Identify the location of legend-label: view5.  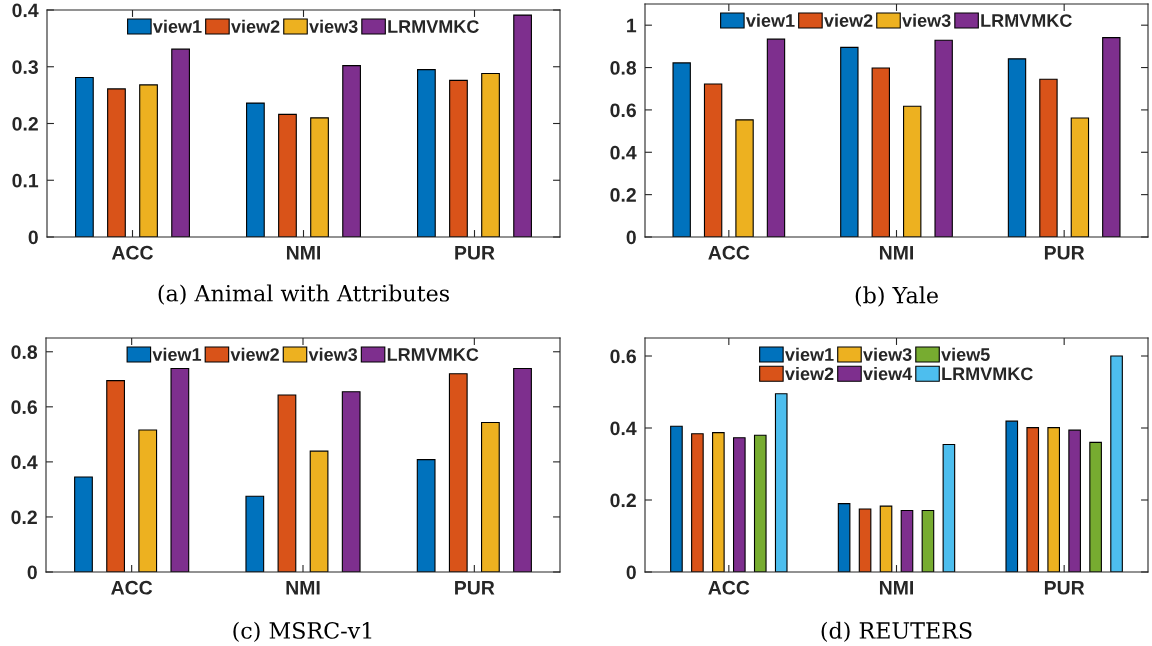
(965, 354).